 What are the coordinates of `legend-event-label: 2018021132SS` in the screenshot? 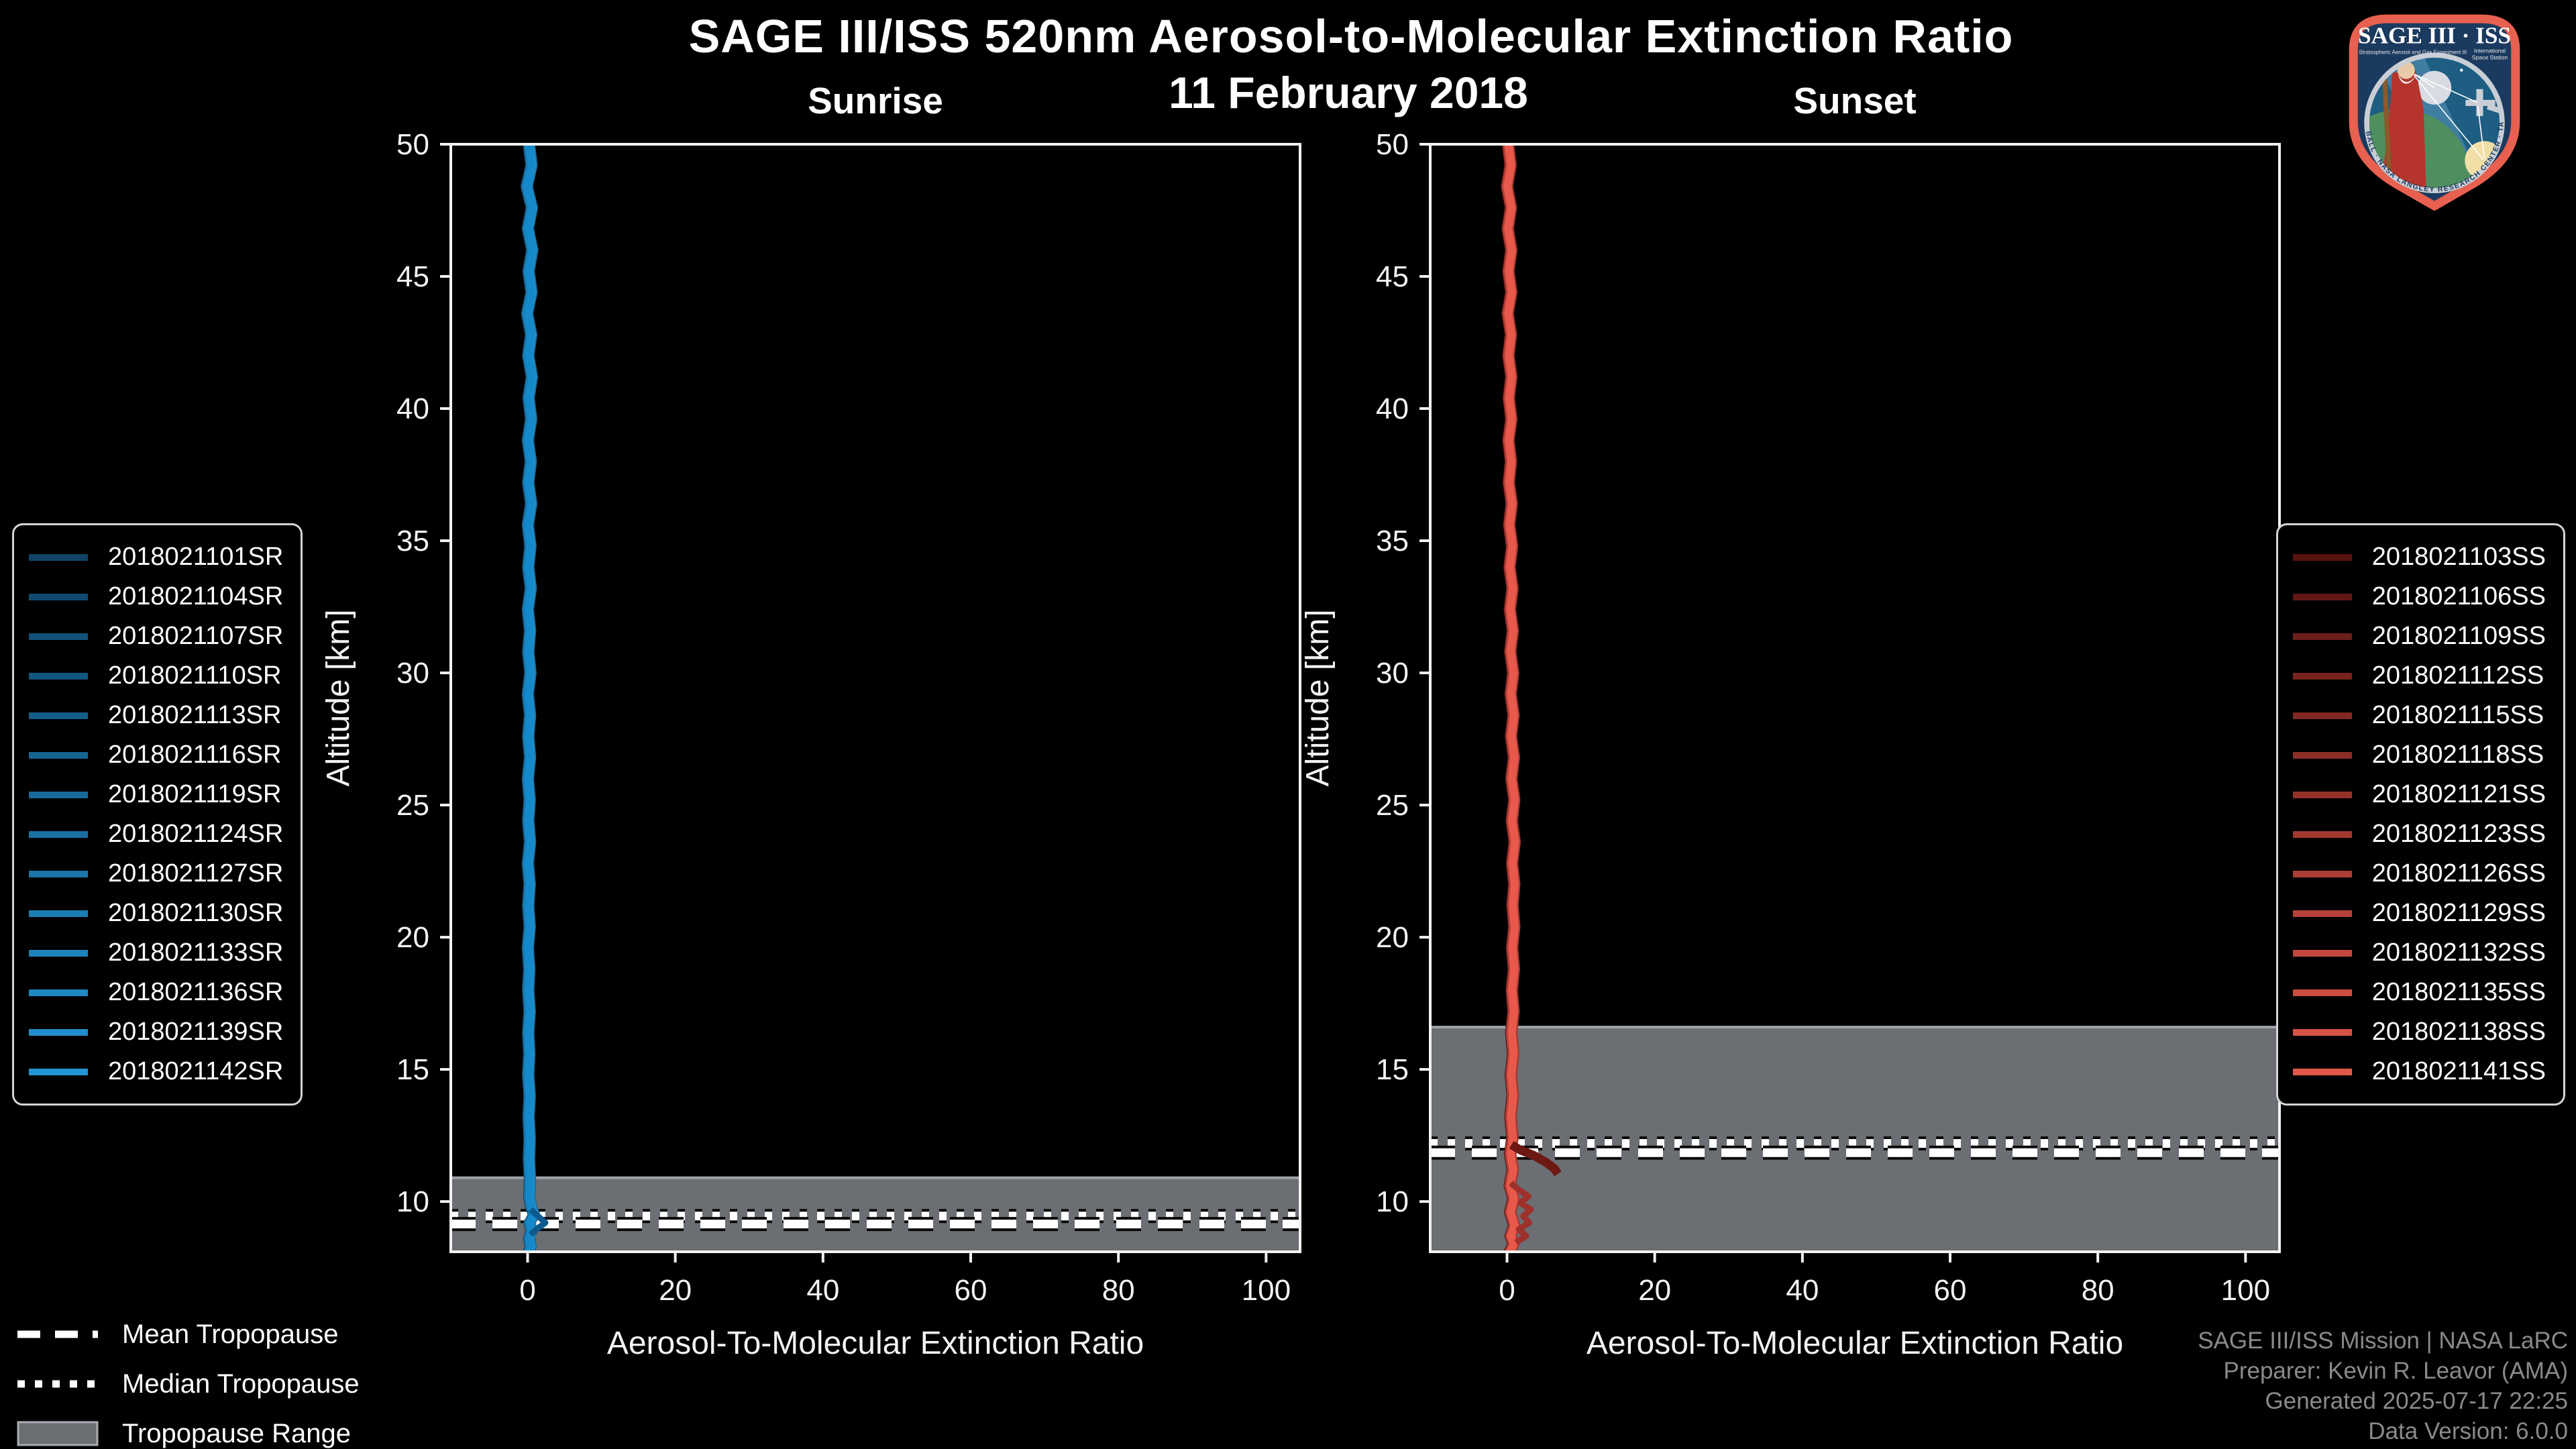 It's located at (2458, 952).